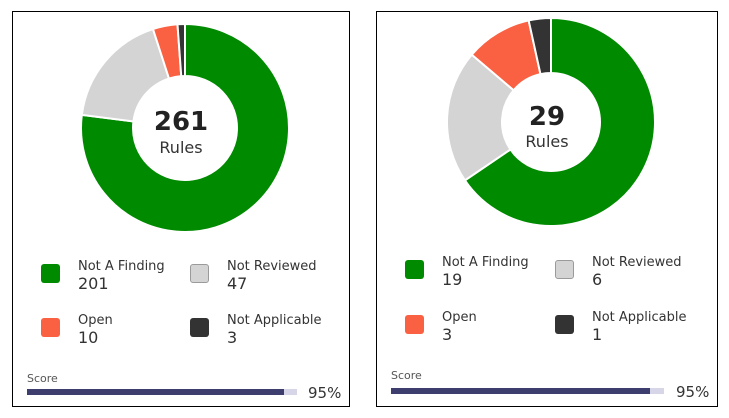 Image resolution: width=729 pixels, height=418 pixels. I want to click on legend-count-not-applicable: 3, so click(232, 337).